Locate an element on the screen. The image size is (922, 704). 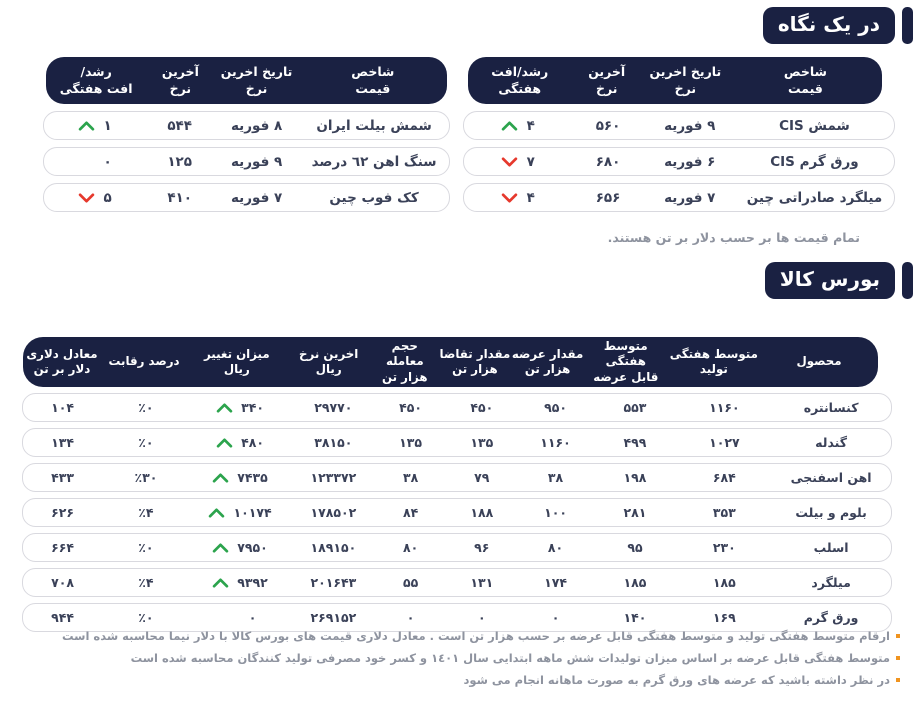
header-accent-bar is located at coordinates (907, 280).